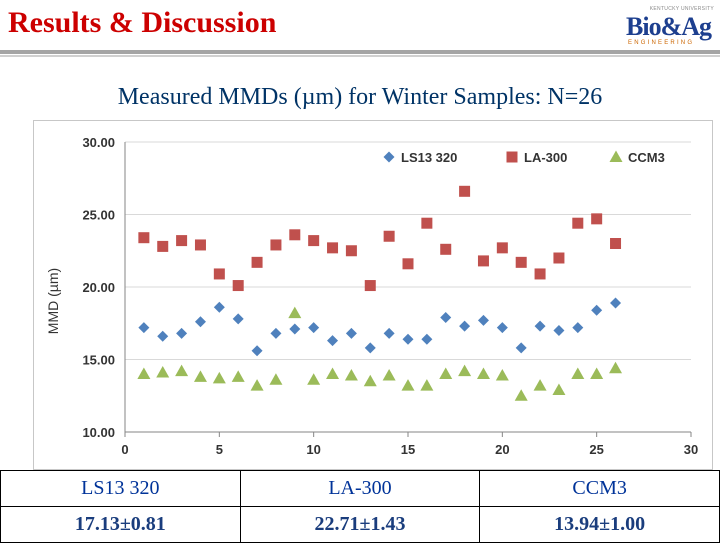 This screenshot has height=543, width=720. Describe the element at coordinates (142, 22) in the screenshot. I see `slide-title: Results & Discussion` at that location.